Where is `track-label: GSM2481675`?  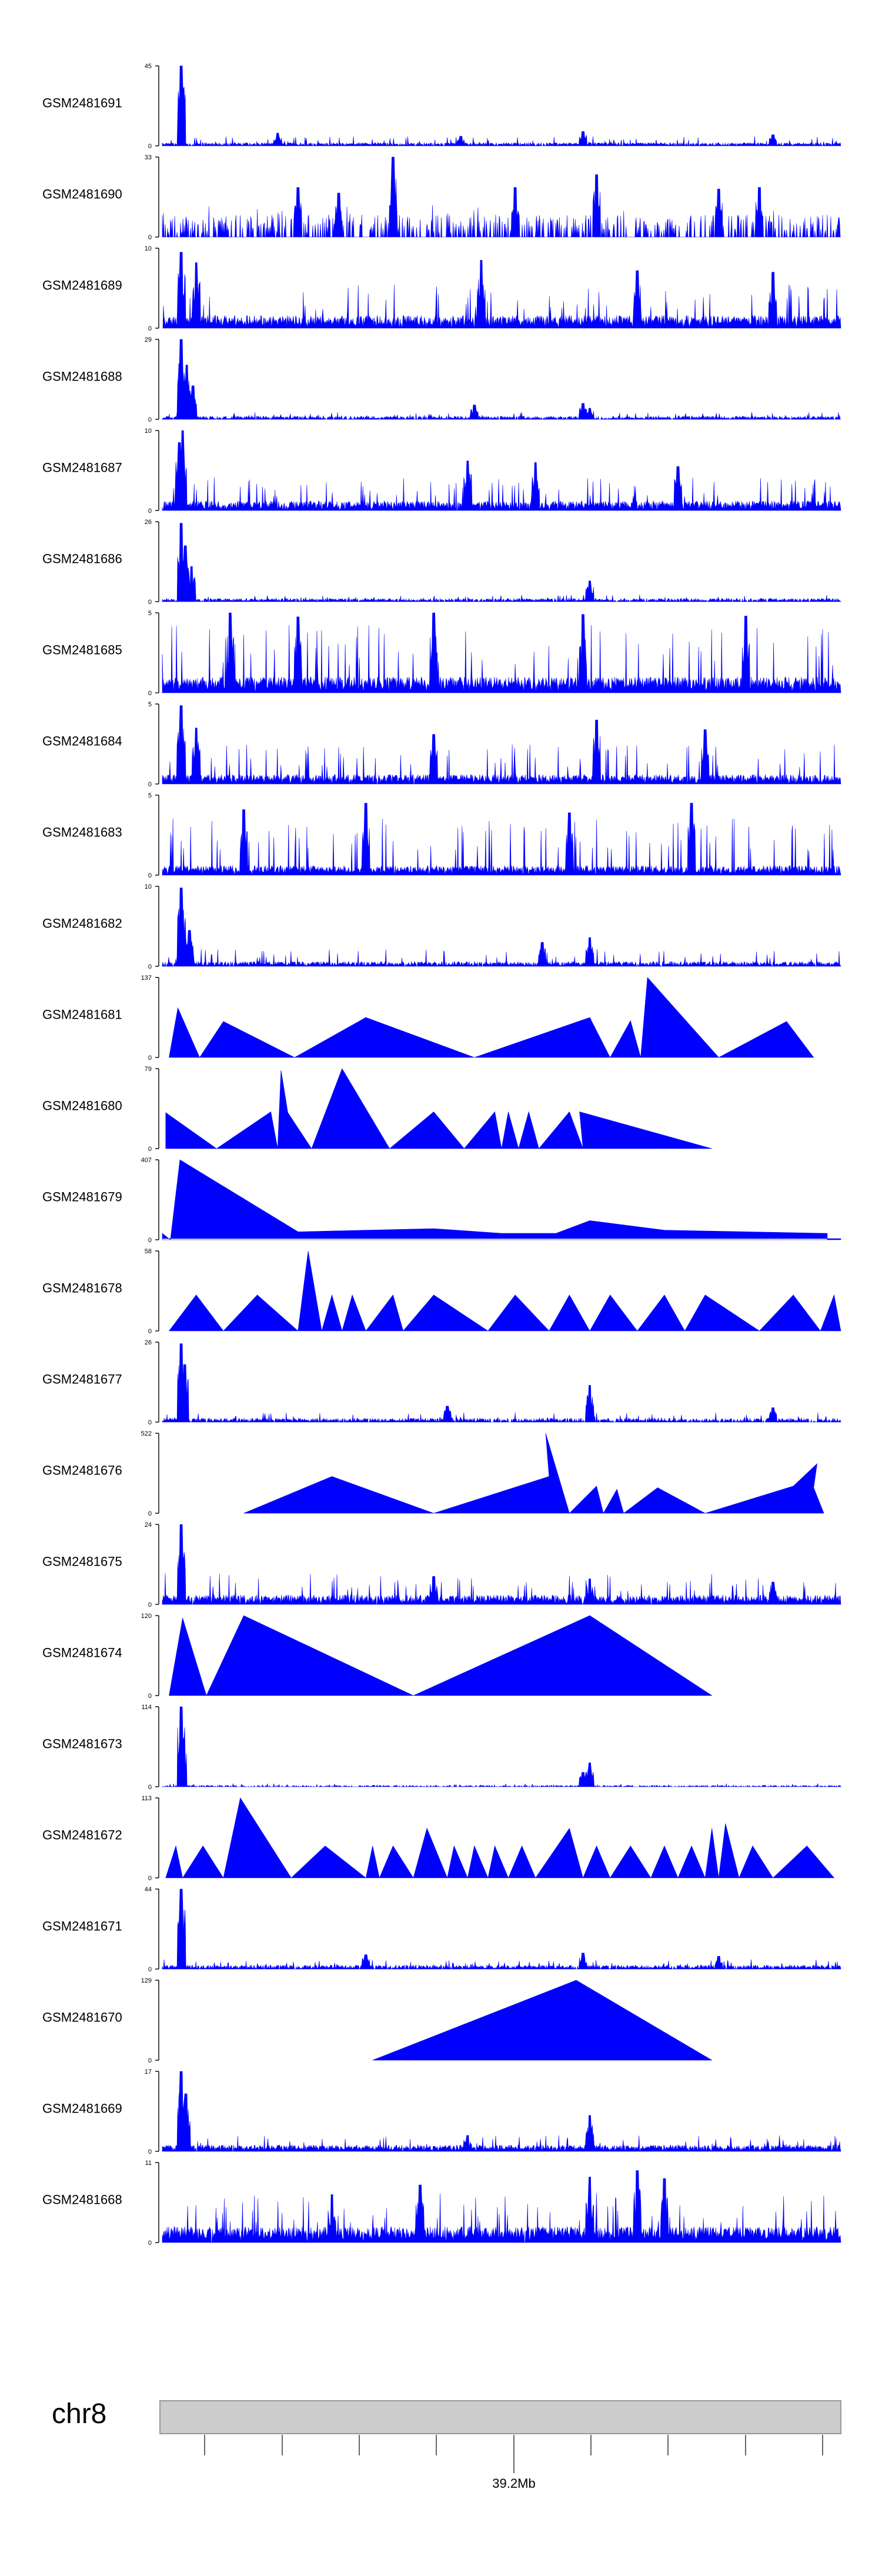 track-label: GSM2481675 is located at coordinates (82, 1561).